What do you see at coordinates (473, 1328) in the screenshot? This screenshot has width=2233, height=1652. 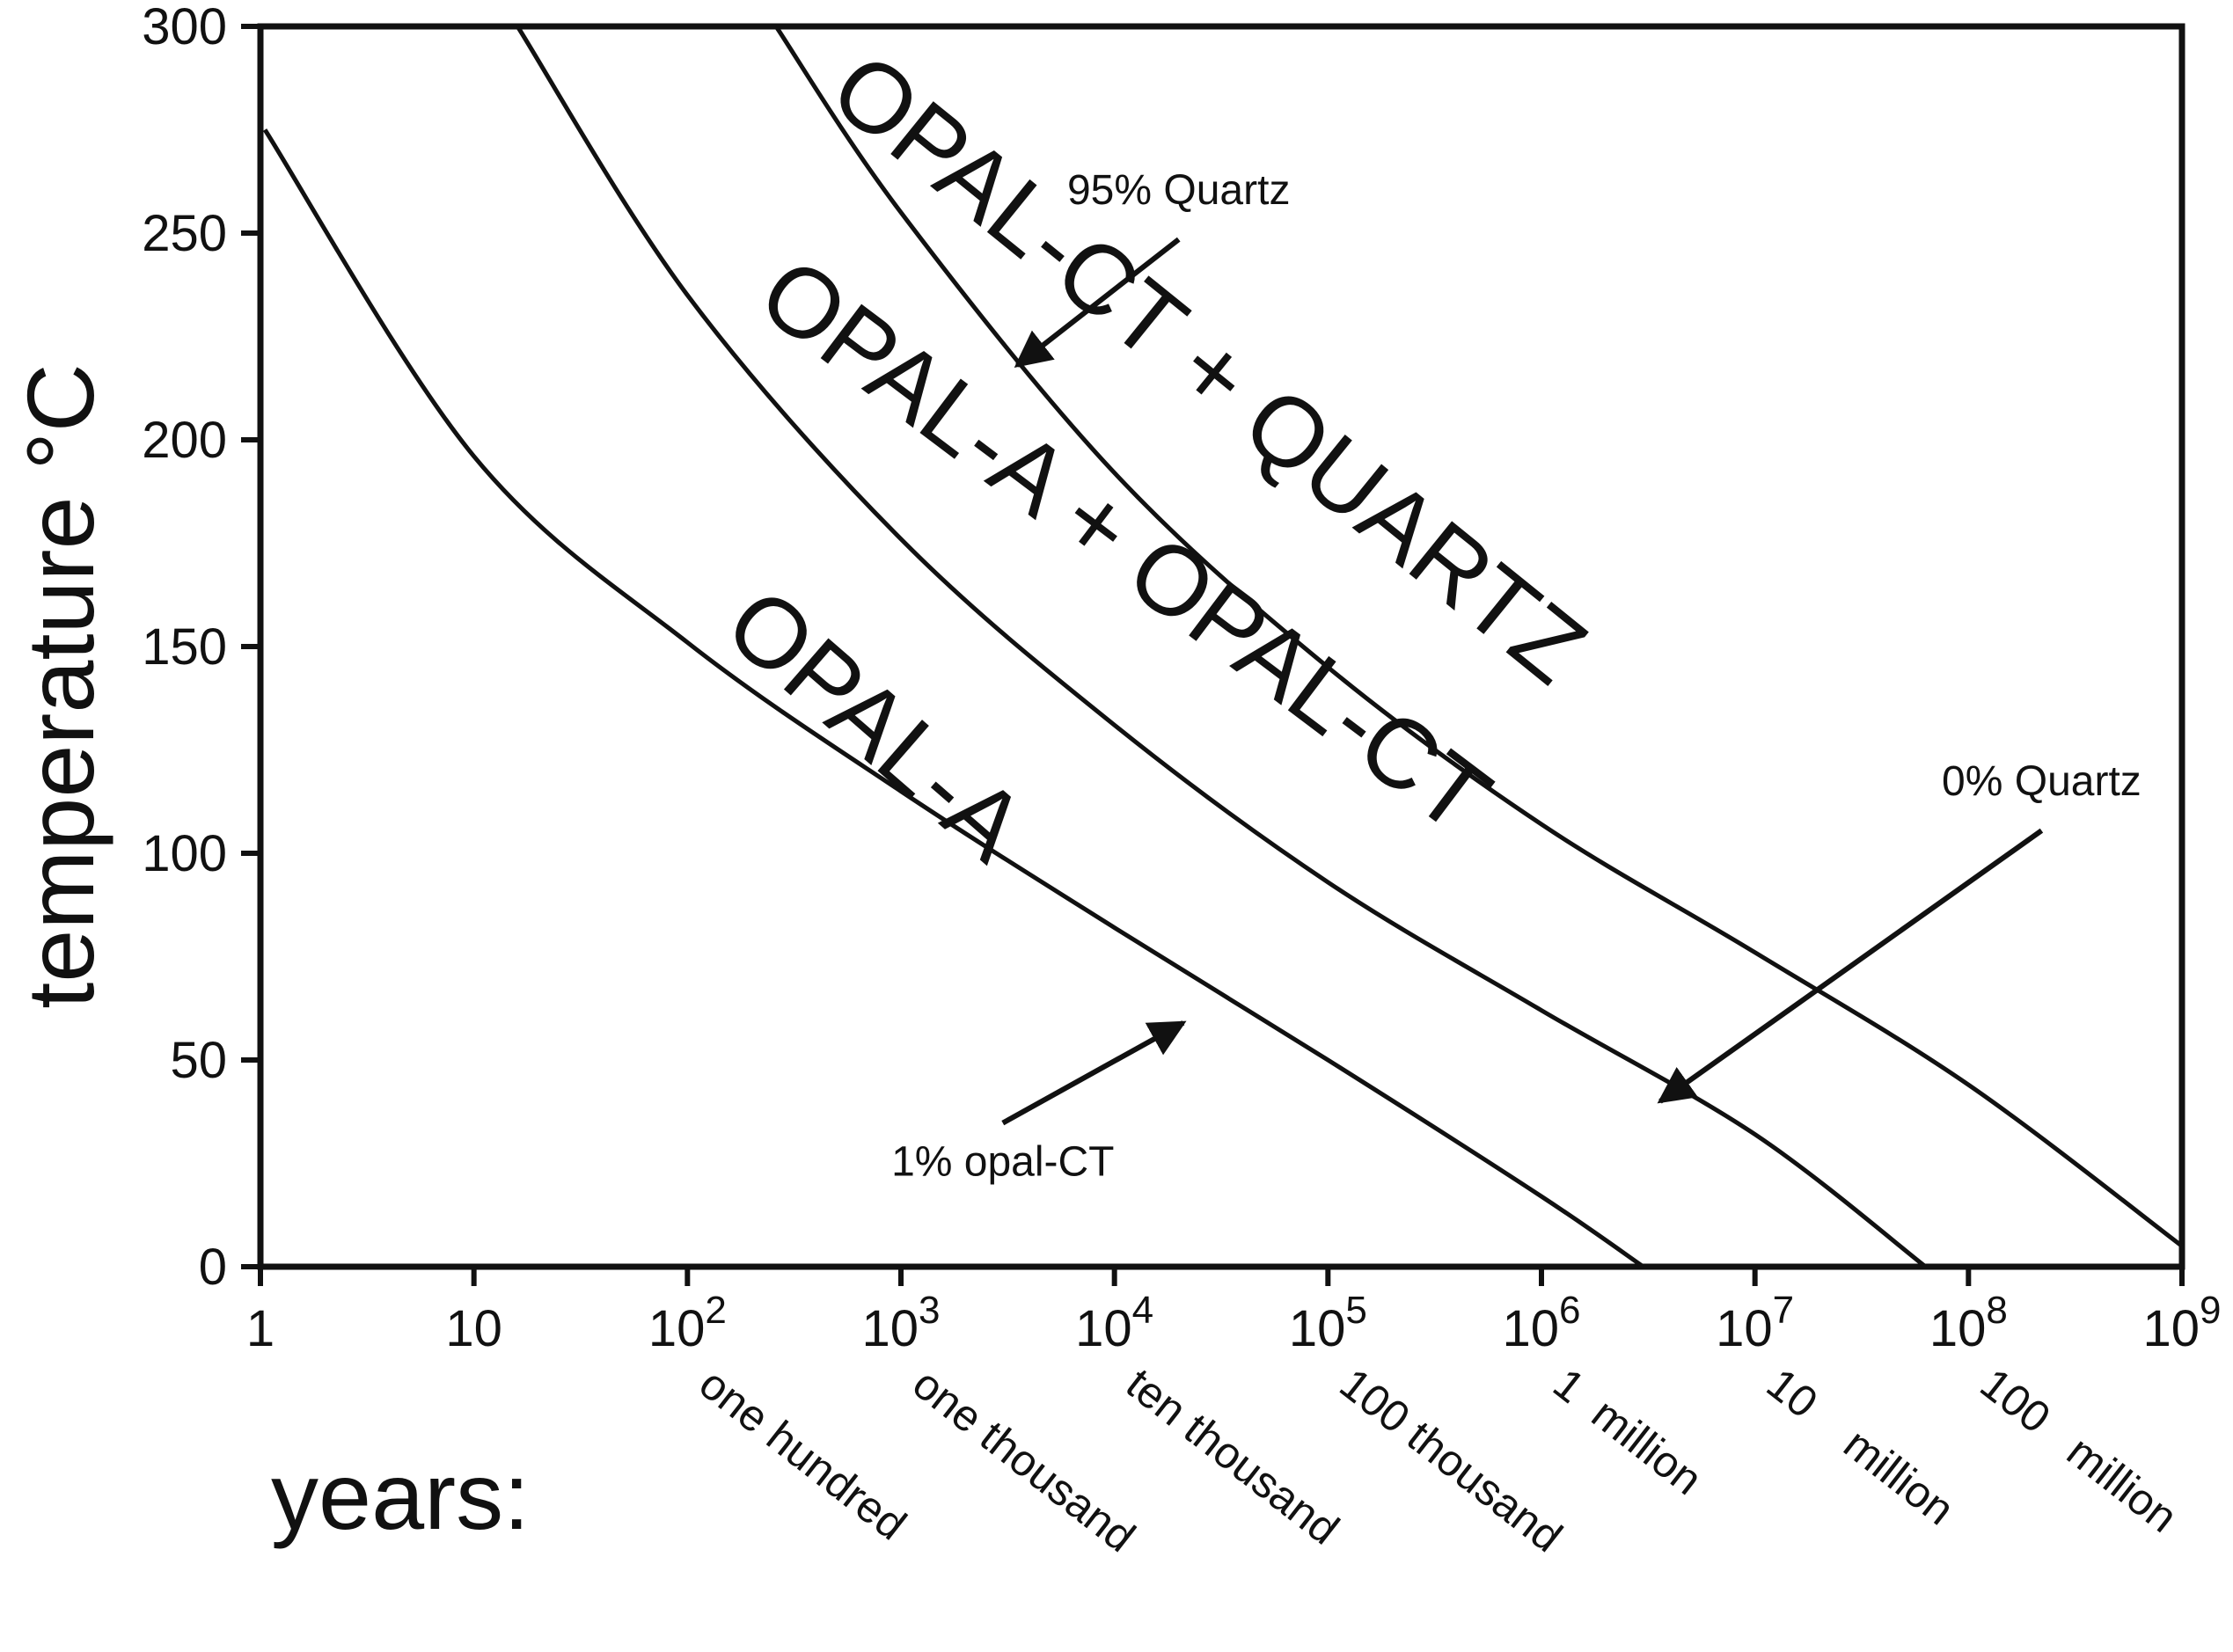 I see `x-tick-label: 10` at bounding box center [473, 1328].